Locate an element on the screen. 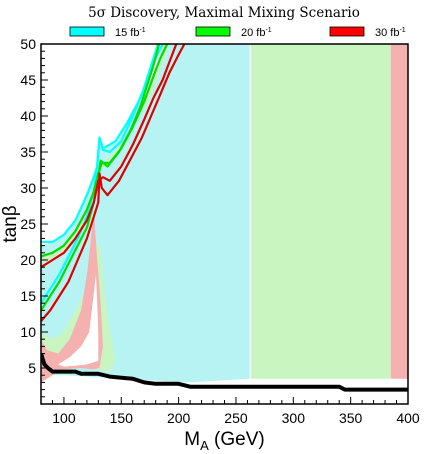  x-tick-label: 350 is located at coordinates (351, 418).